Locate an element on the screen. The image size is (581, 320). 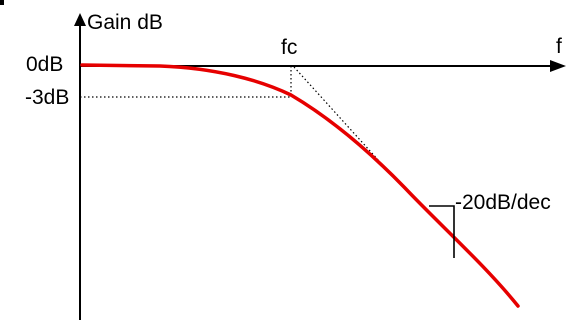
slope-indicator is located at coordinates (442, 231).